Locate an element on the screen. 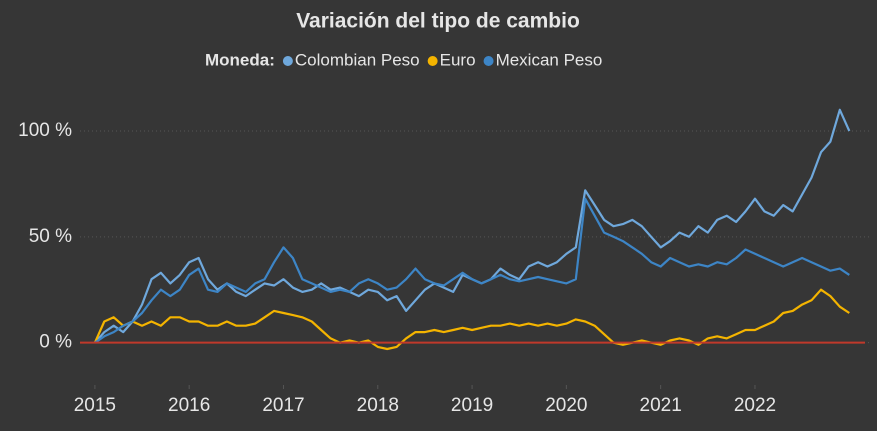 The width and height of the screenshot is (877, 431). x-tick-label: 2017 is located at coordinates (283, 405).